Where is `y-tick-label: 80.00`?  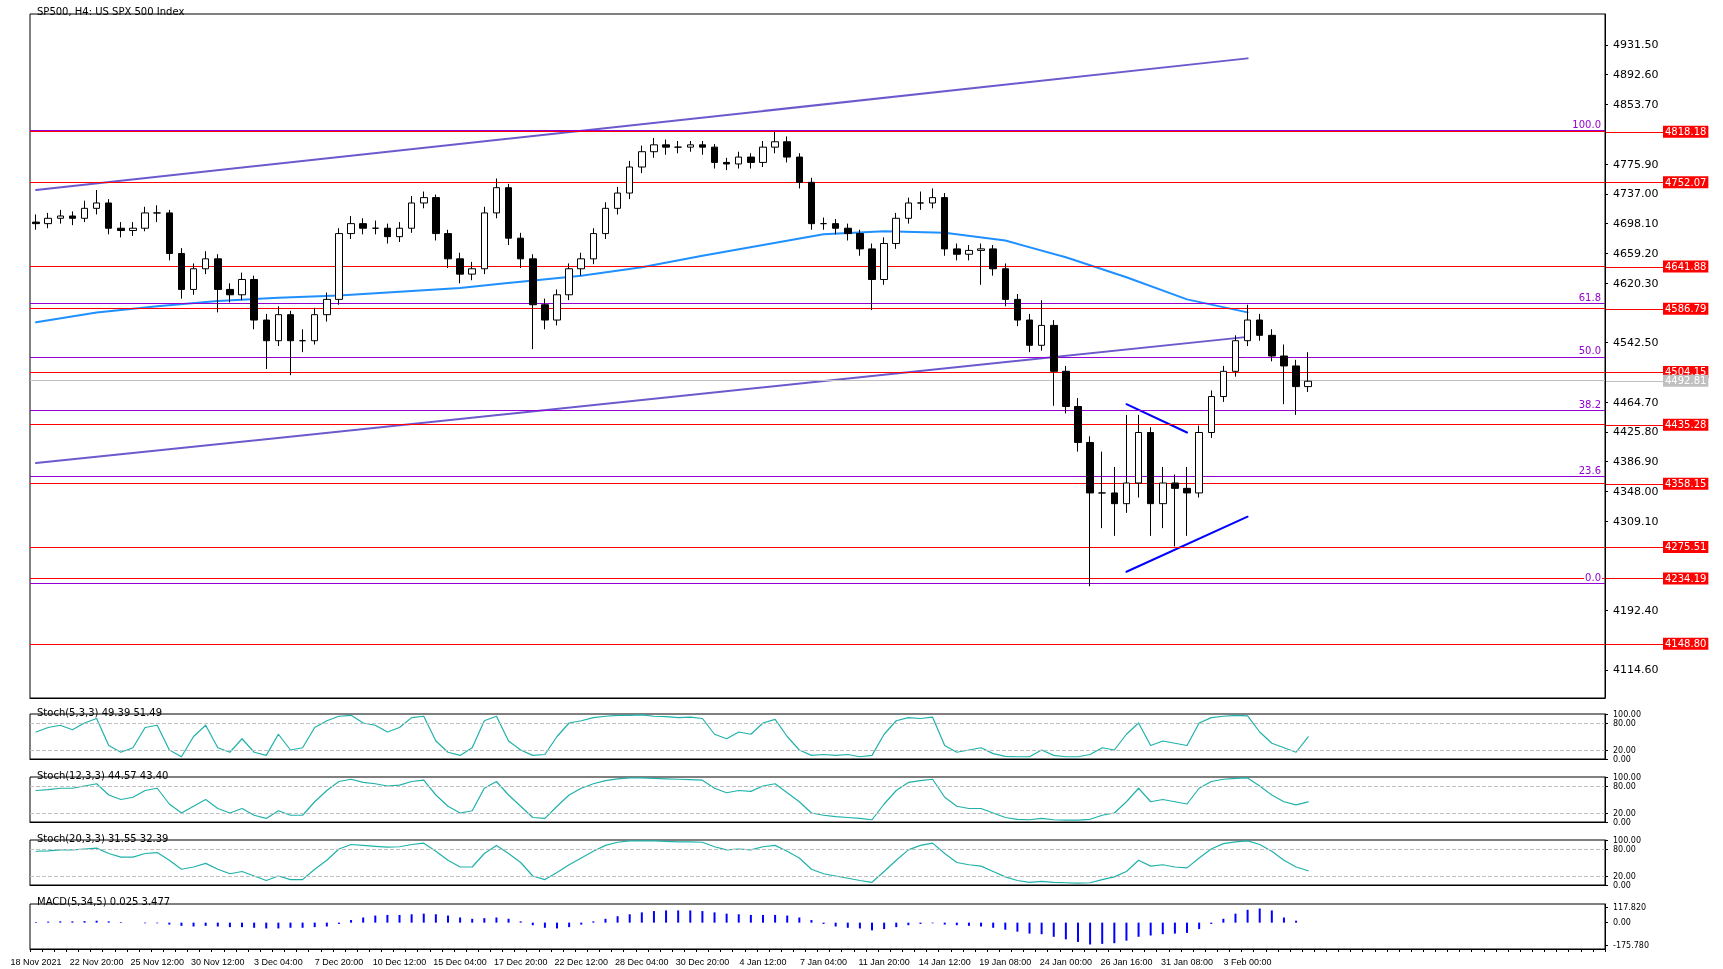 y-tick-label: 80.00 is located at coordinates (1624, 723).